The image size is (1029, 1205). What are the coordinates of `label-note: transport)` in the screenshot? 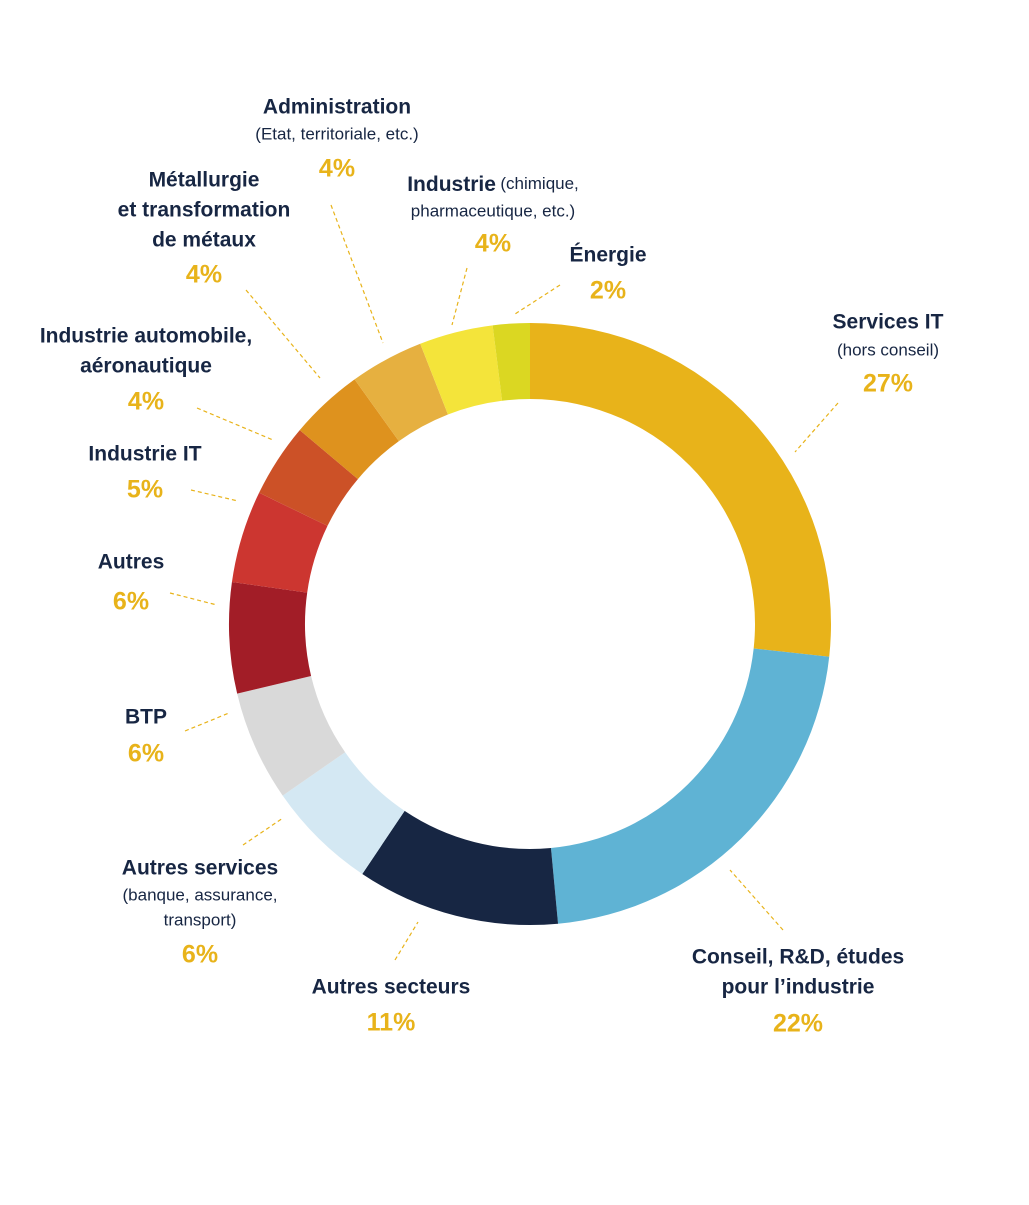 It's located at (200, 919).